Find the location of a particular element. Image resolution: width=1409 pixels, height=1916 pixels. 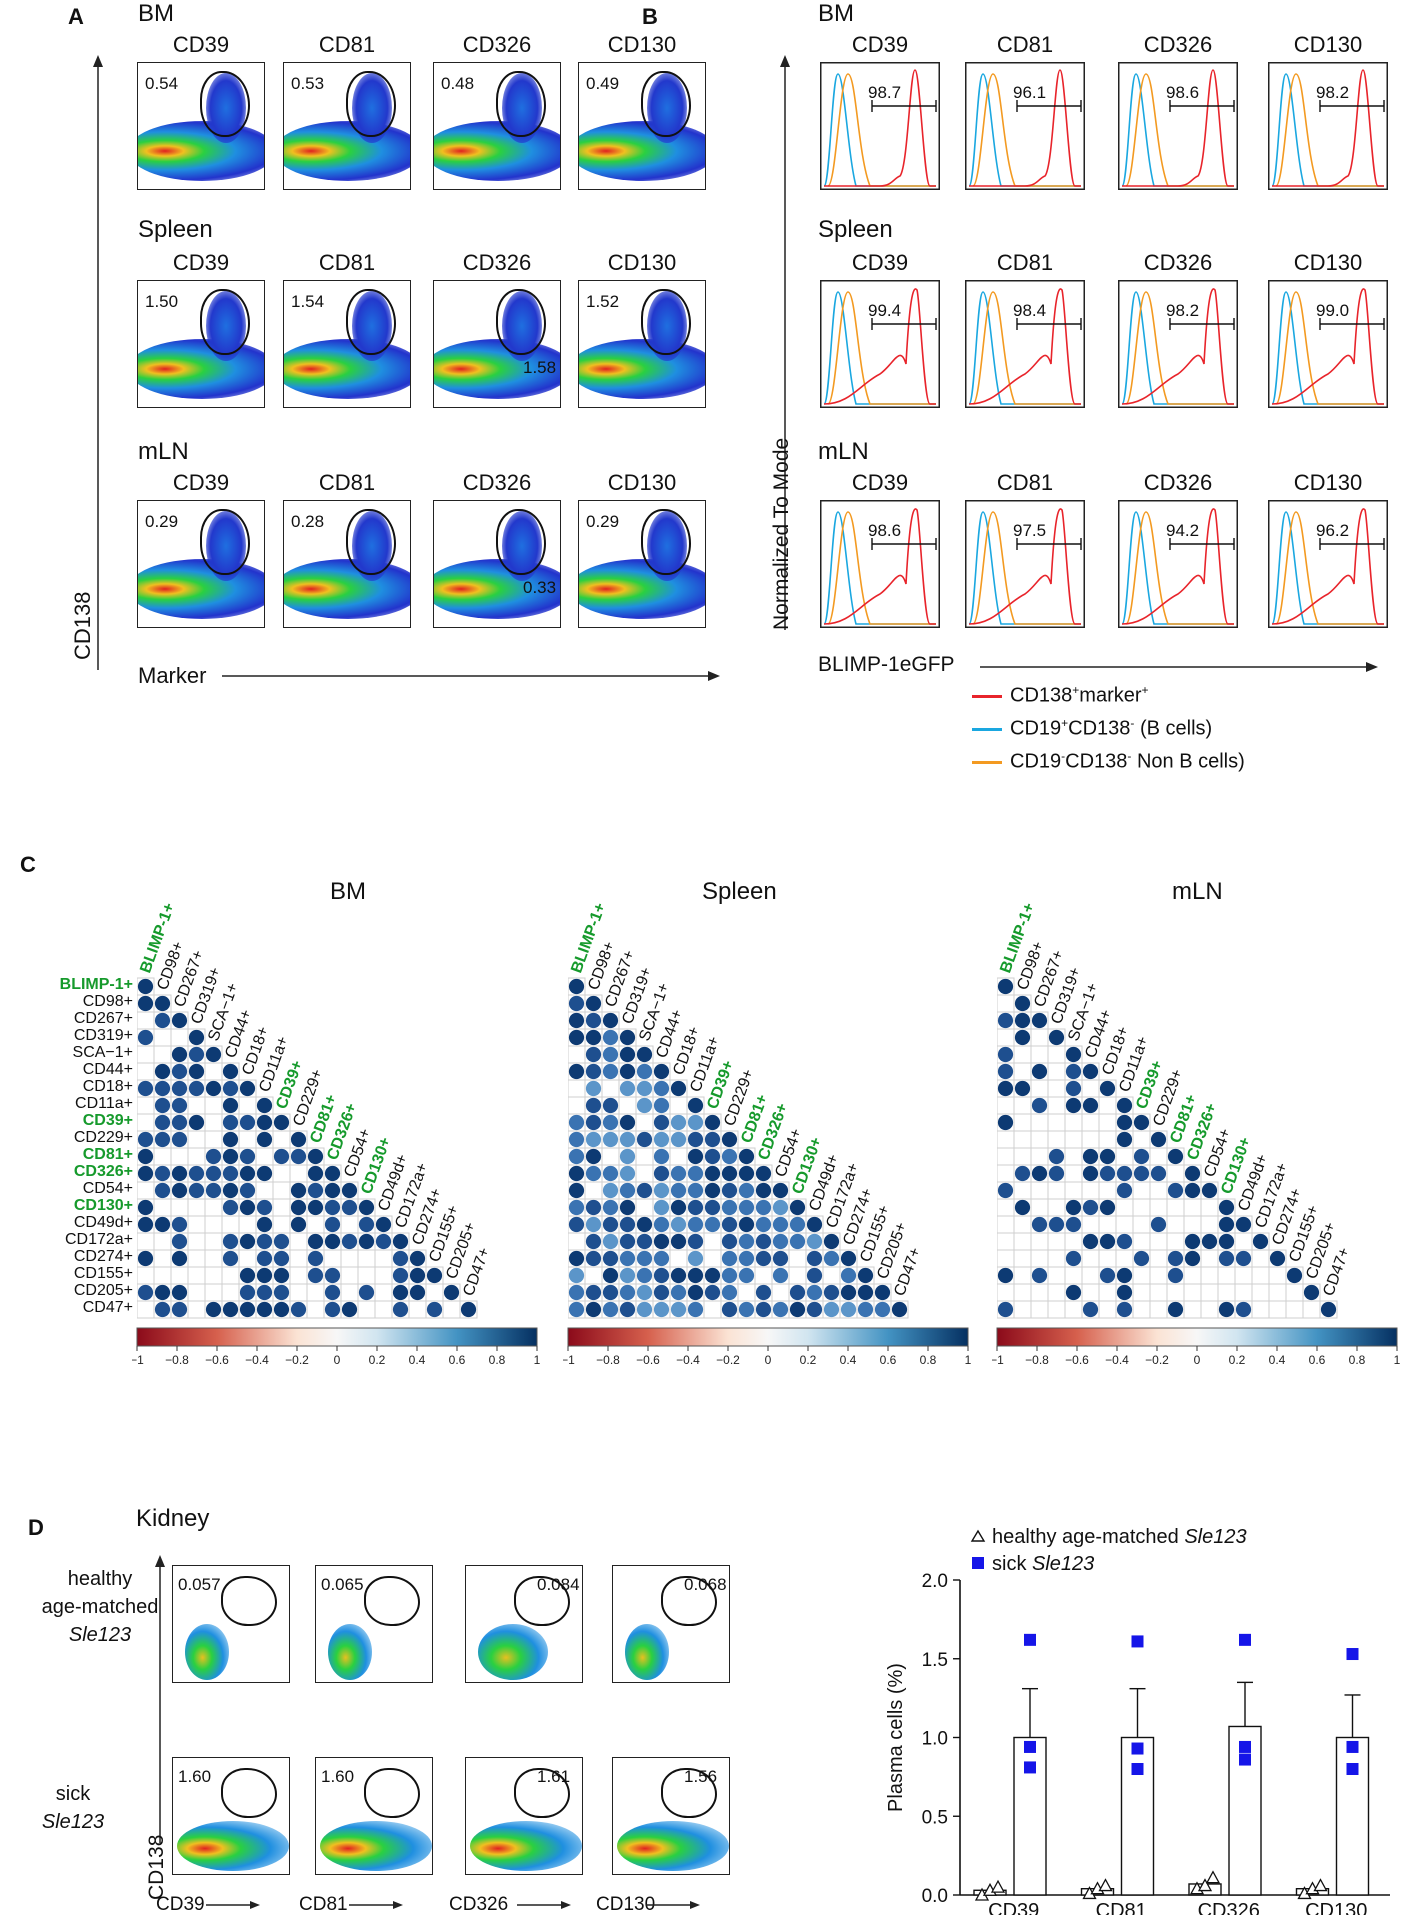

legend-red-mid: marker is located at coordinates (1110, 695).